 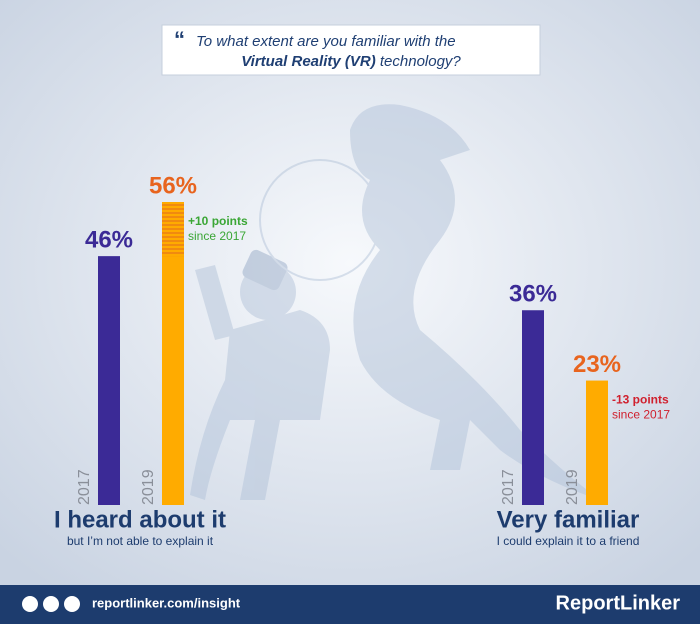 I want to click on quote-mark: “, so click(x=179, y=39).